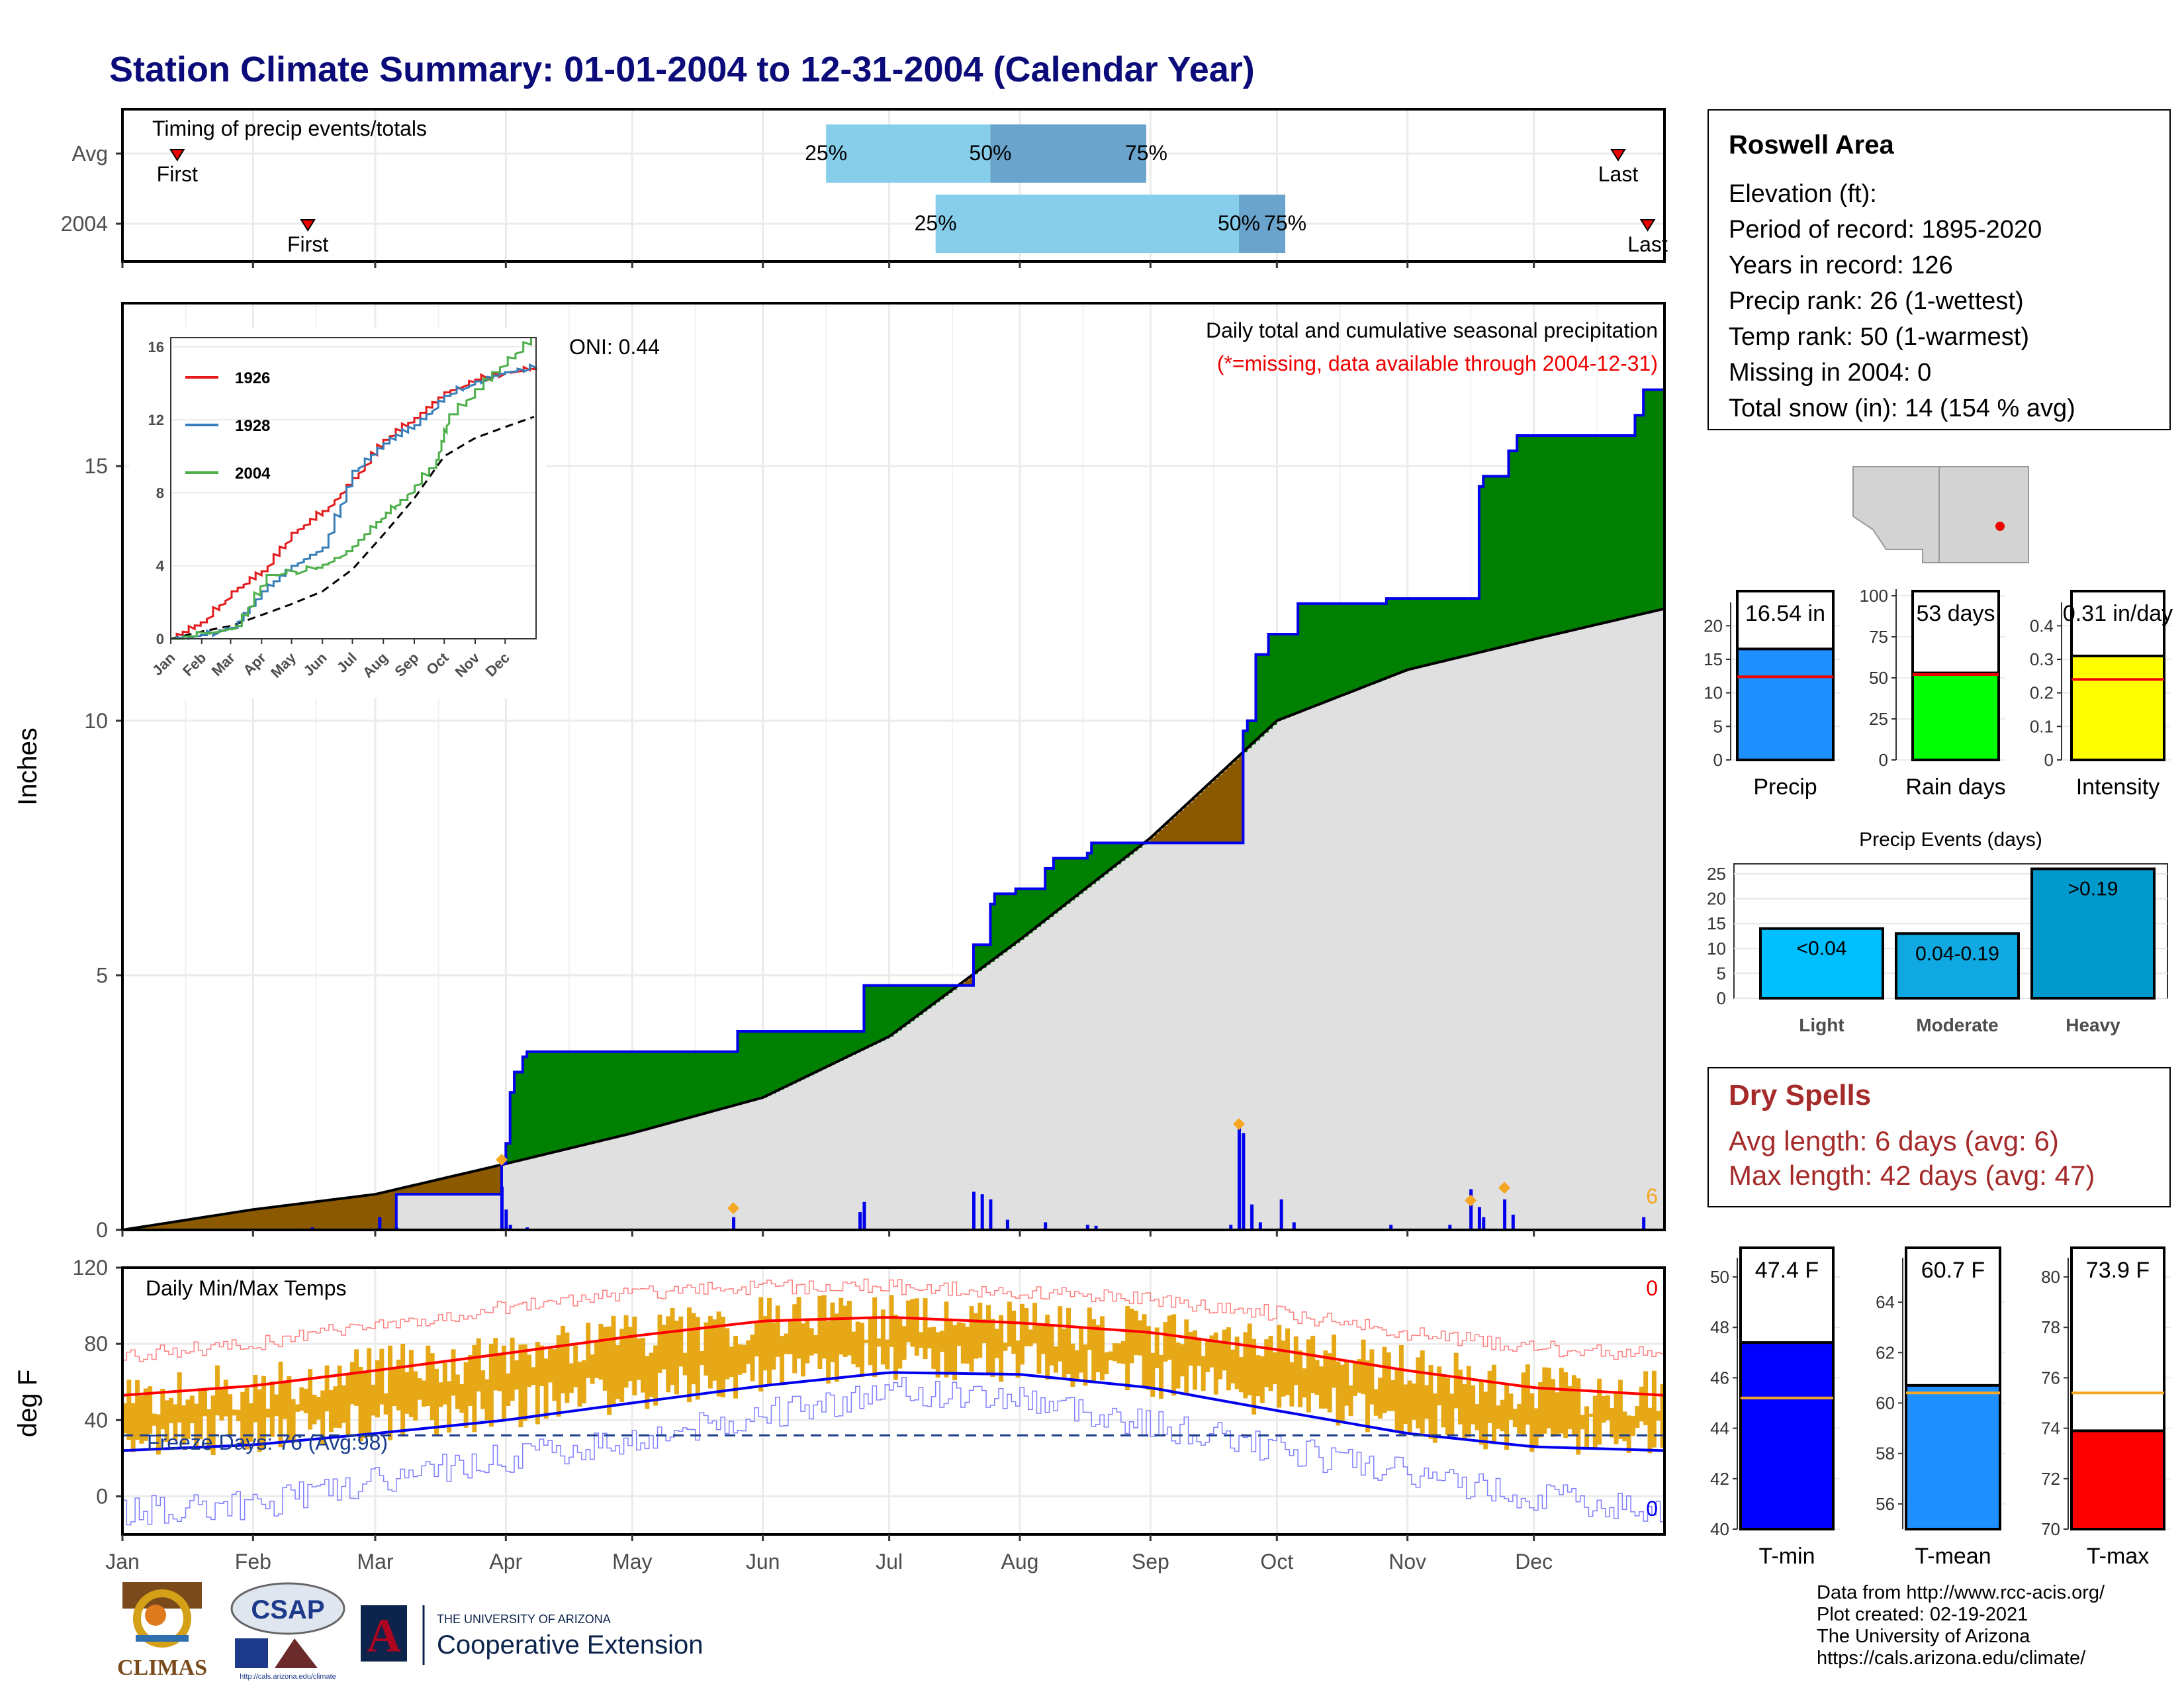  Describe the element at coordinates (632, 1561) in the screenshot. I see `month-tick-label: May` at that location.